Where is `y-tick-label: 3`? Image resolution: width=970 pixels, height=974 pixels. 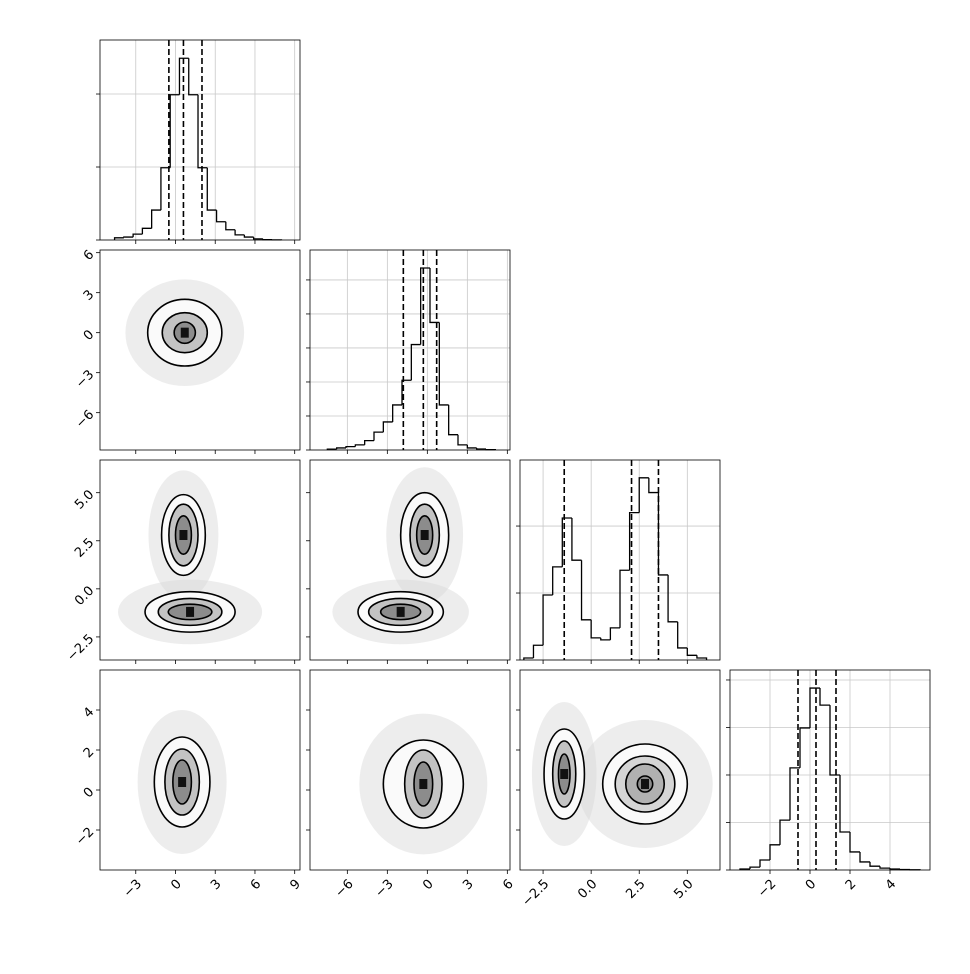 y-tick-label: 3 is located at coordinates (89, 295).